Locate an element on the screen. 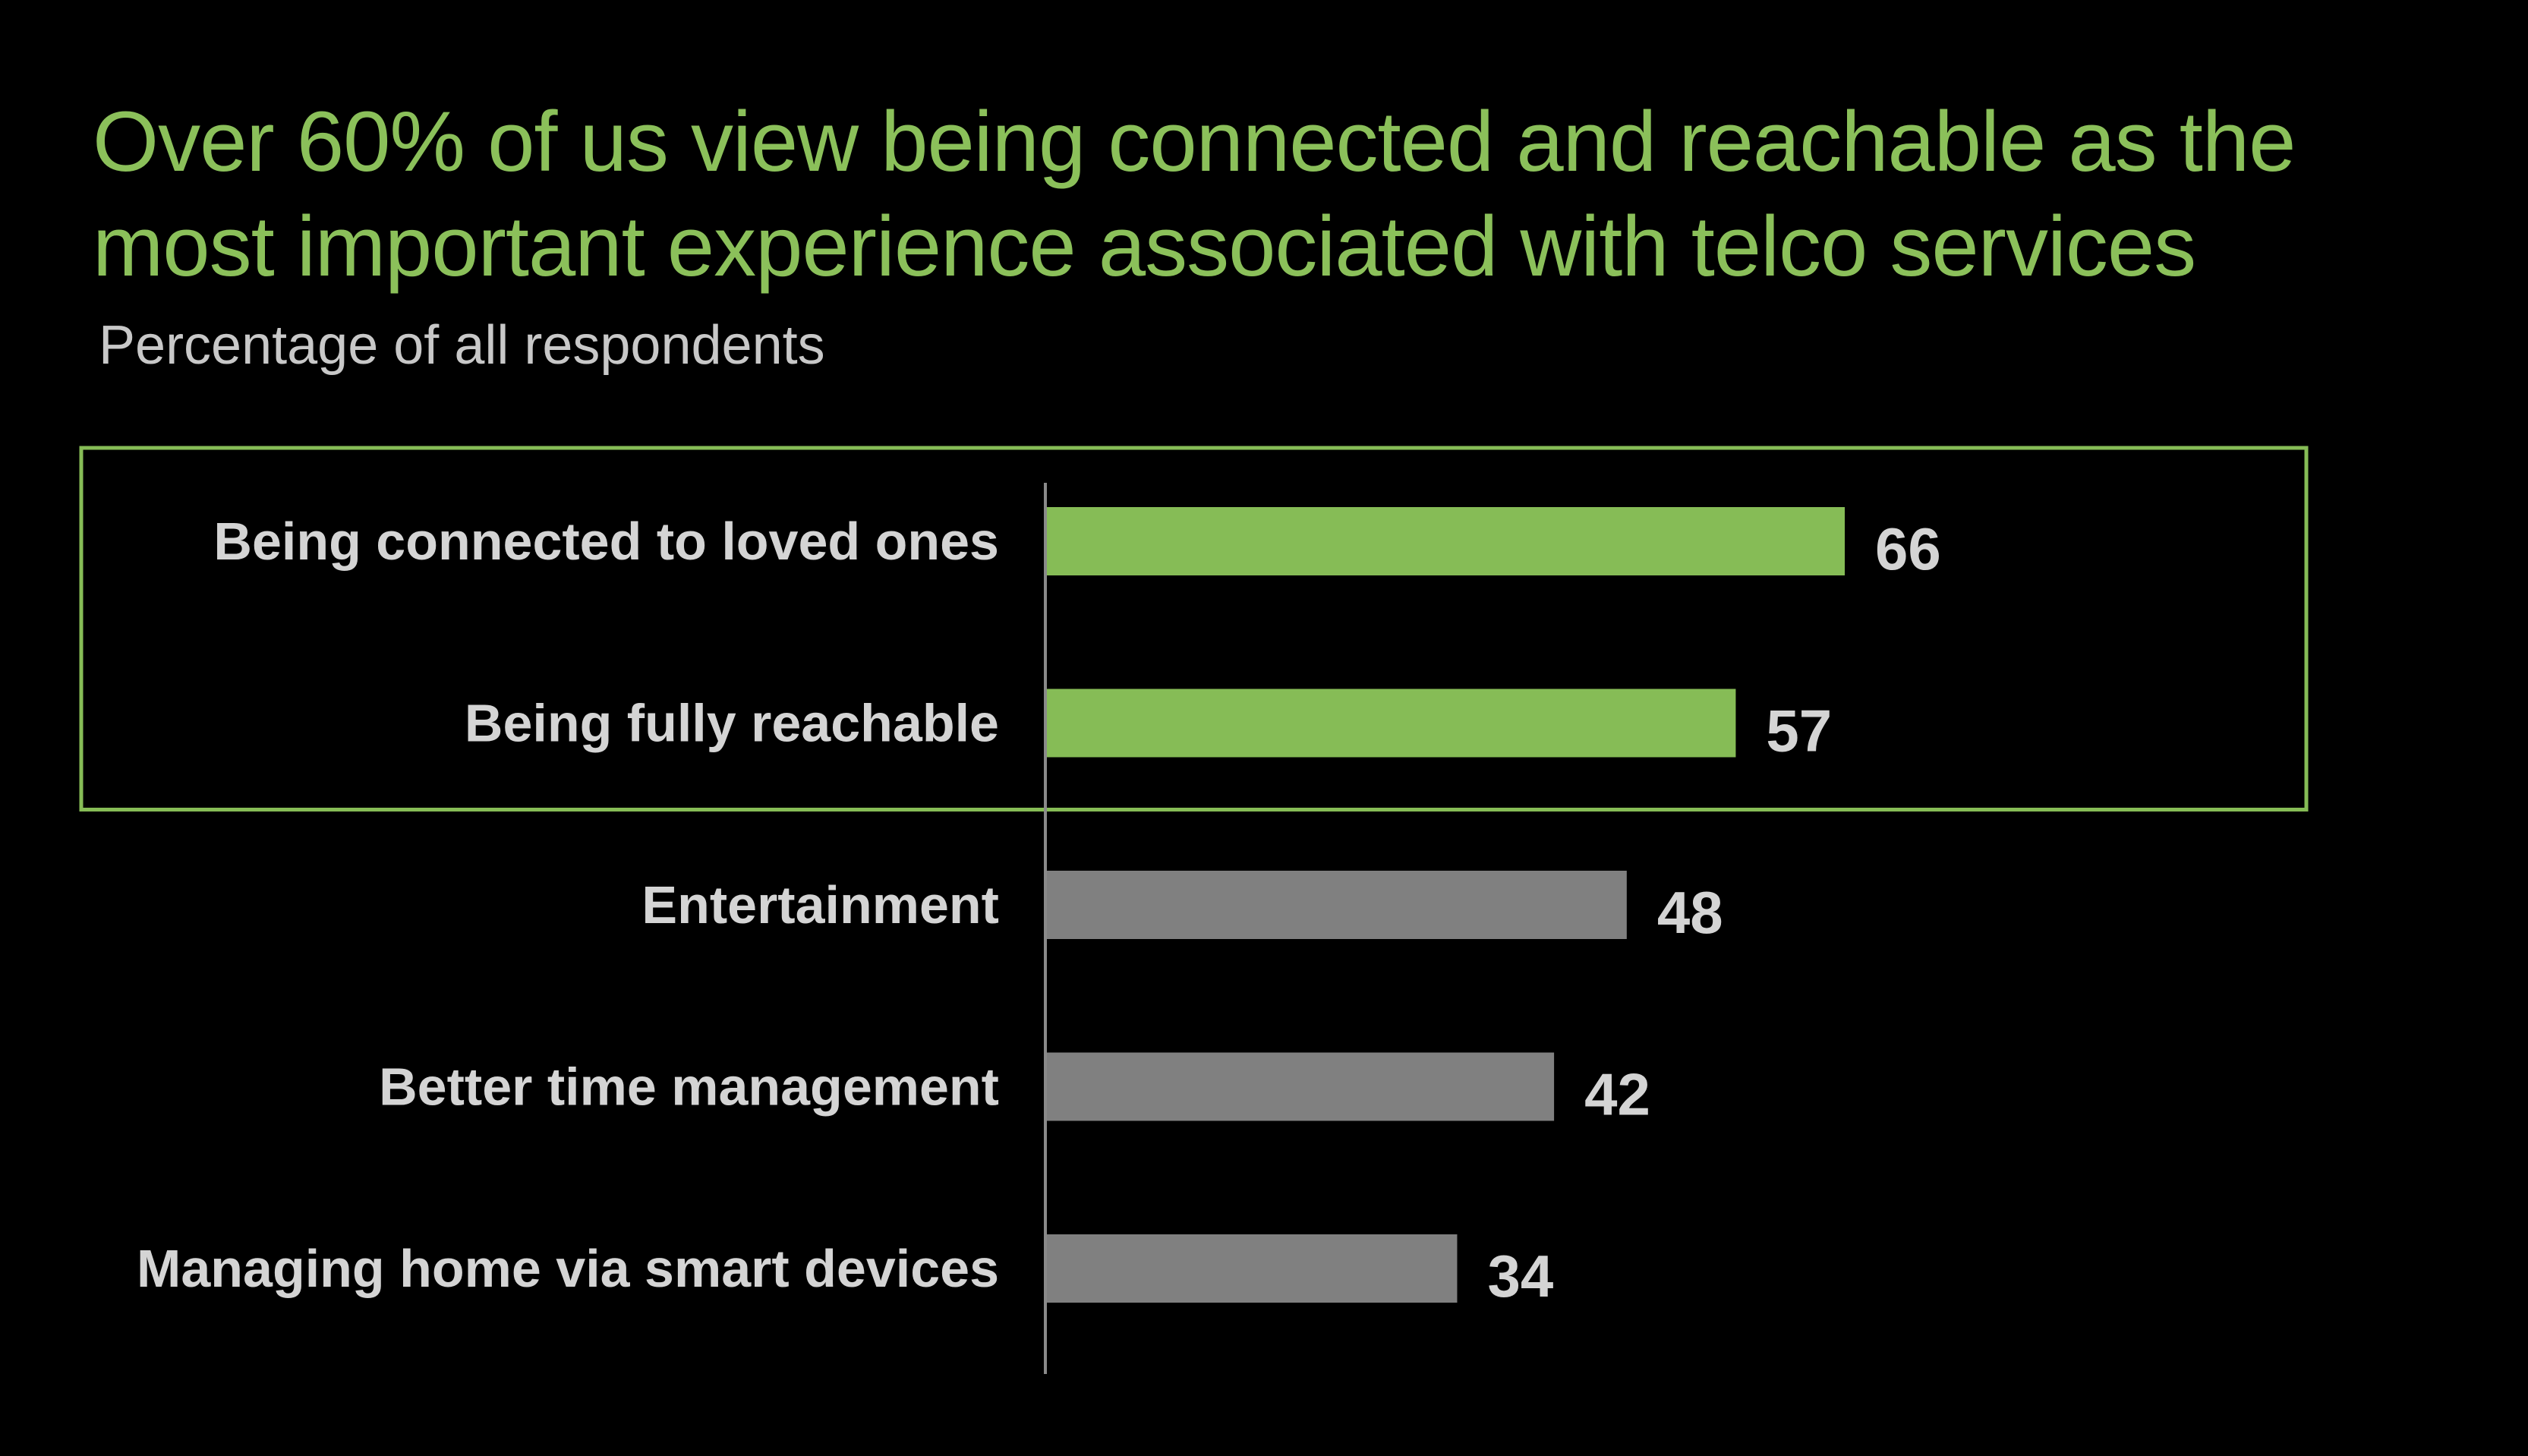  bar-managing-home-via-smart-devices is located at coordinates (1251, 1268).